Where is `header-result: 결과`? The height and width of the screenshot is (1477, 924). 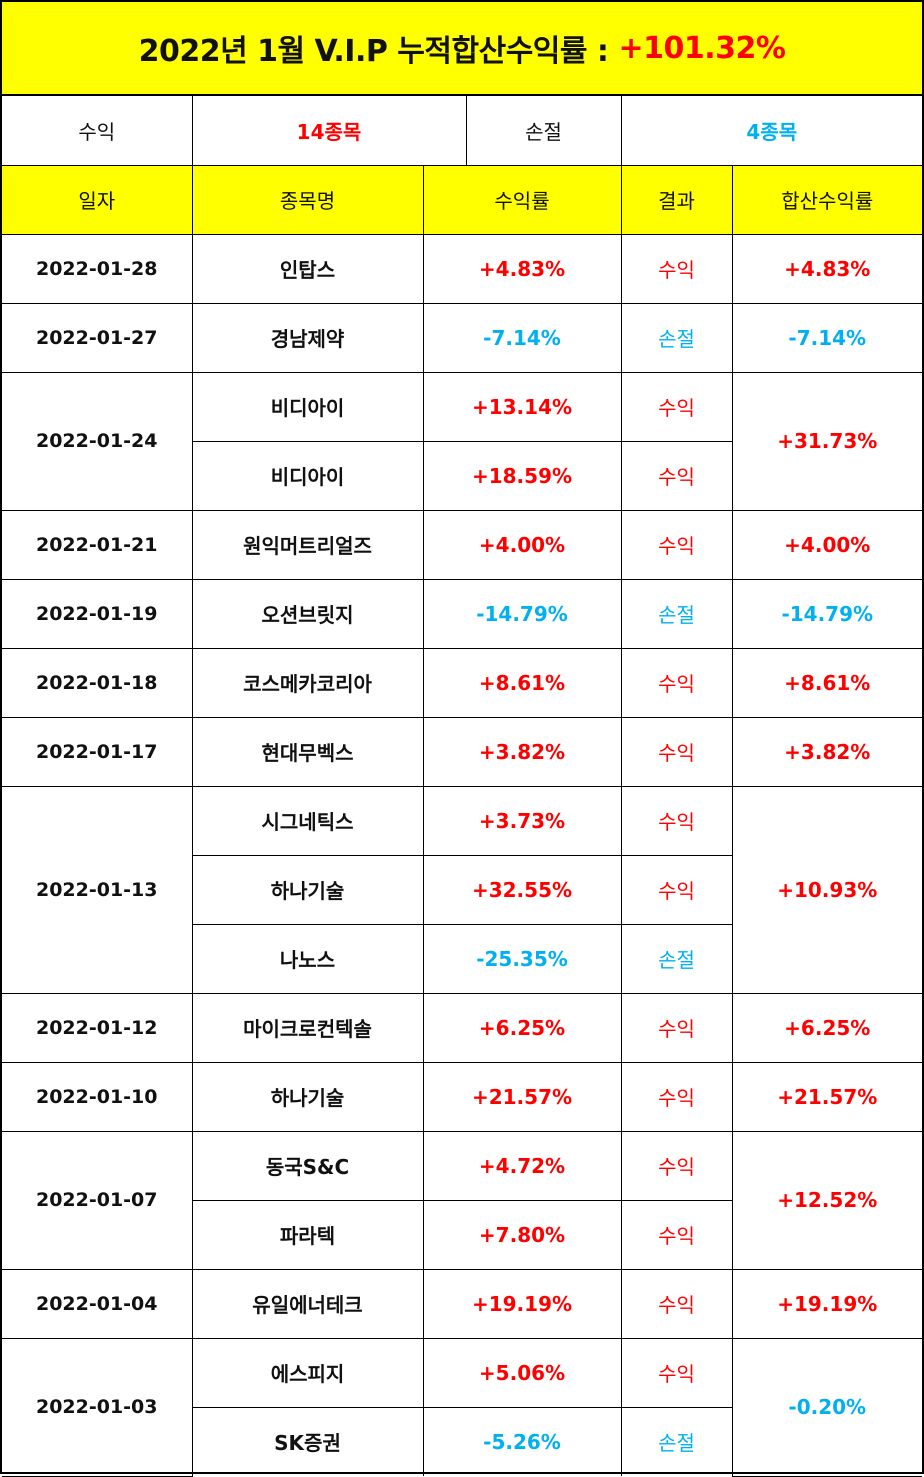 header-result: 결과 is located at coordinates (676, 199).